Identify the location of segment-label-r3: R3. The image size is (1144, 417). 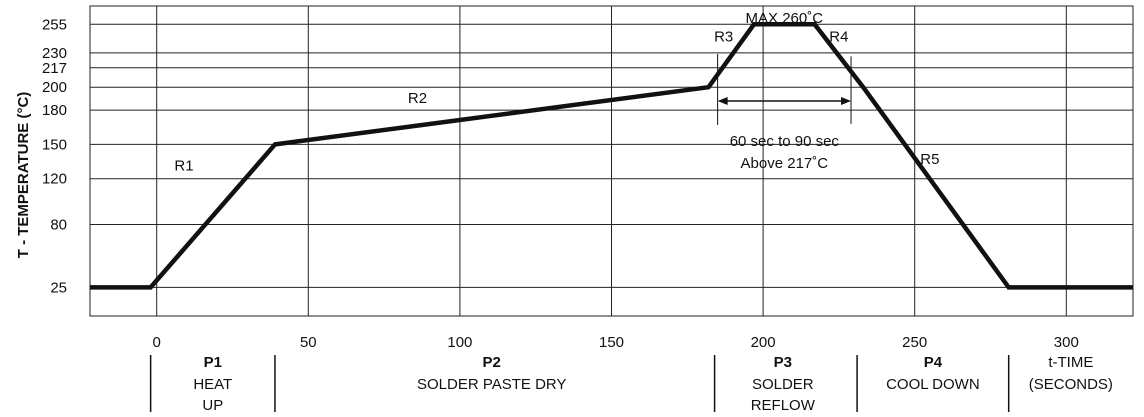
(723, 36).